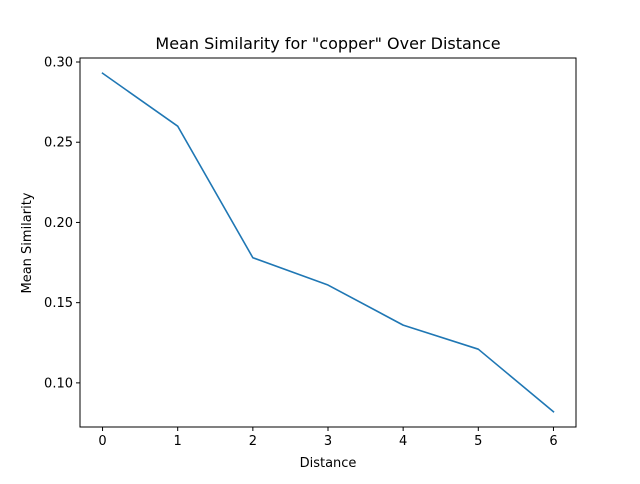 Image resolution: width=640 pixels, height=484 pixels. Describe the element at coordinates (58, 383) in the screenshot. I see `y-tick-label: 0.10` at that location.